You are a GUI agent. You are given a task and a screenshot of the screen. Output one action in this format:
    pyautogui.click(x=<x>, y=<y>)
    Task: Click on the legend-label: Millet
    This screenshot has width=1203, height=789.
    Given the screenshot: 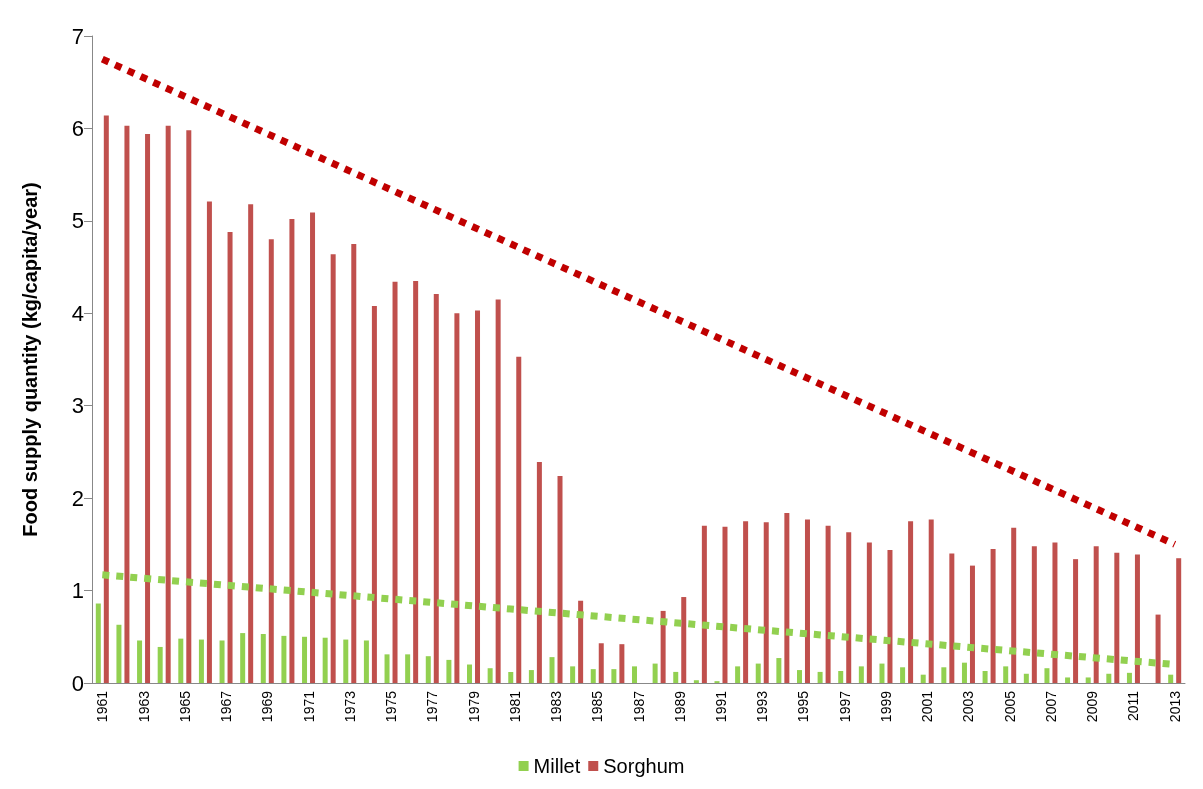 What is the action you would take?
    pyautogui.click(x=557, y=766)
    